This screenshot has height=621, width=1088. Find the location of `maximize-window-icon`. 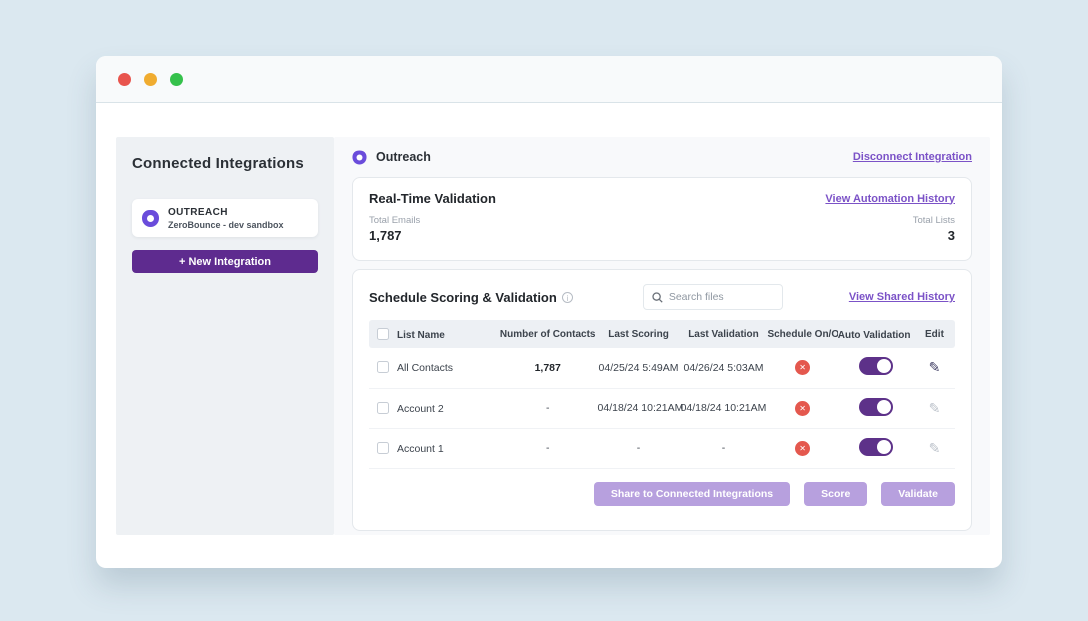

maximize-window-icon is located at coordinates (176, 79).